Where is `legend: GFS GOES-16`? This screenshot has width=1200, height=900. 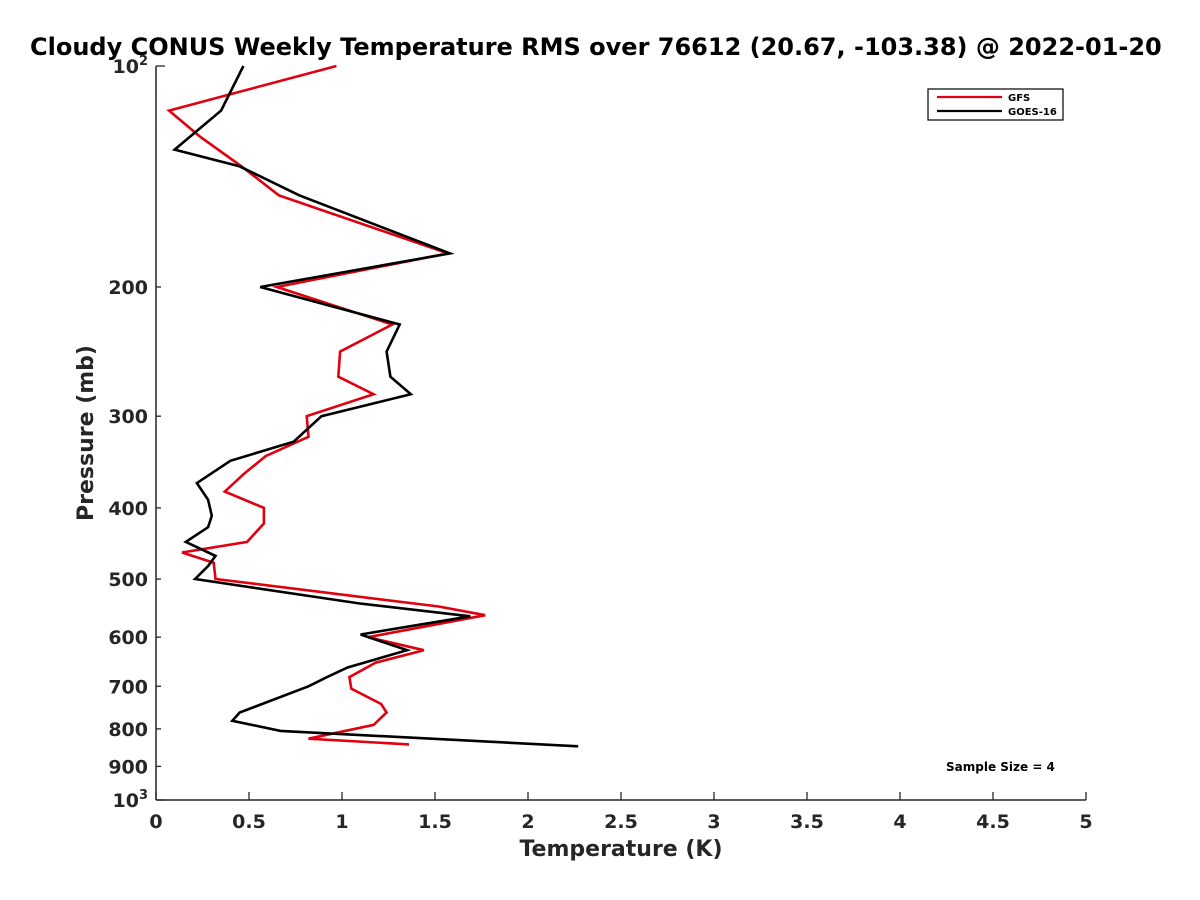 legend: GFS GOES-16 is located at coordinates (995, 104).